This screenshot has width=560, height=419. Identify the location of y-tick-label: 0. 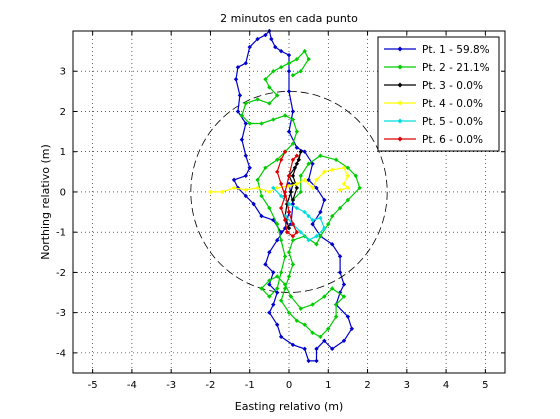
(63, 192).